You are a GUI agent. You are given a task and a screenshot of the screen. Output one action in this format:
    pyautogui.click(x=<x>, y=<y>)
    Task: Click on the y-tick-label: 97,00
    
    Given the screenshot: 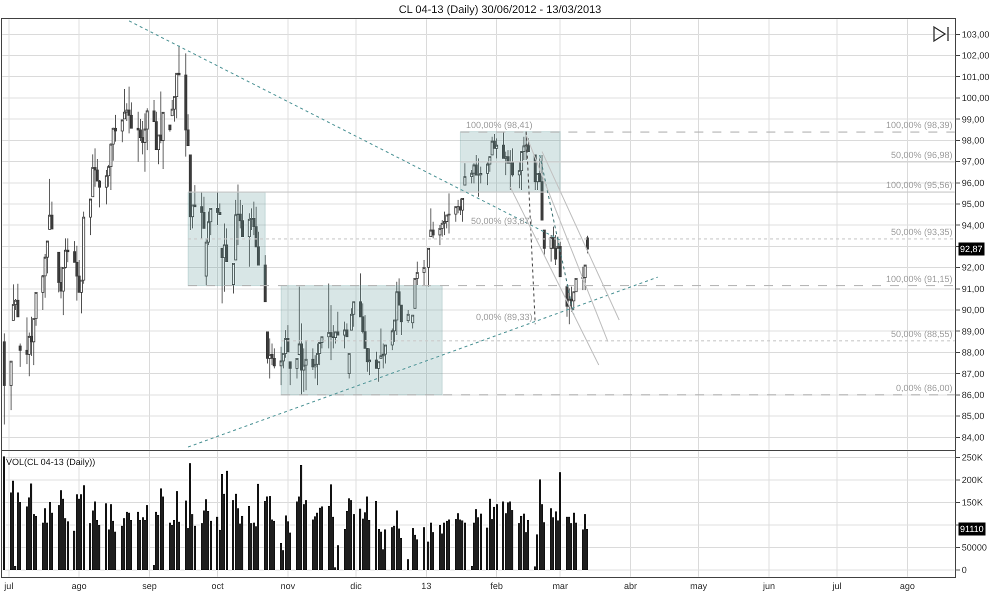 What is the action you would take?
    pyautogui.click(x=973, y=161)
    